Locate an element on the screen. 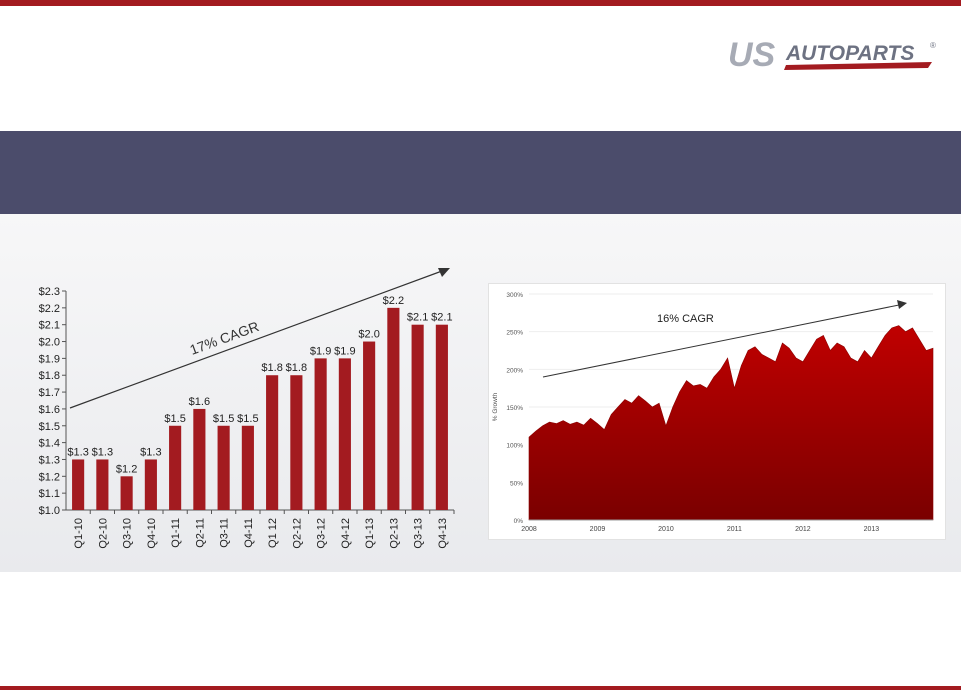 The width and height of the screenshot is (961, 692). y-tick-label: $2.2 is located at coordinates (49, 309).